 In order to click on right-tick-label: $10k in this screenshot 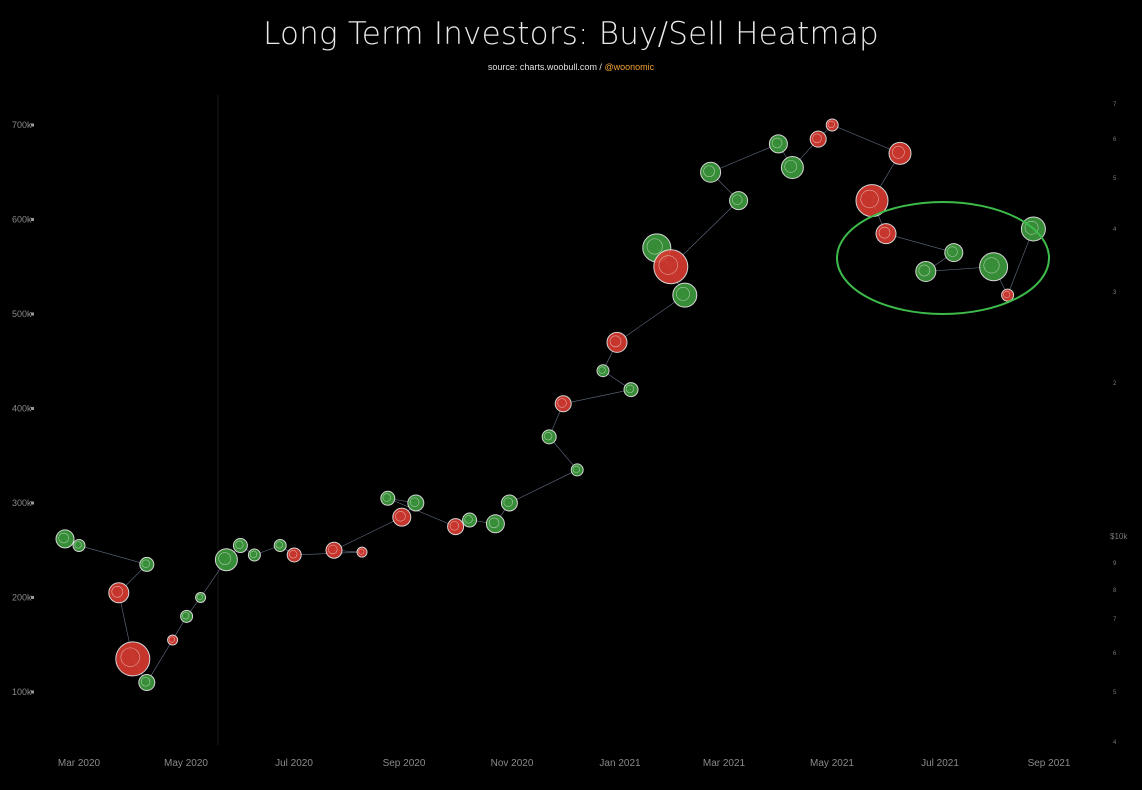, I will do `click(1119, 536)`.